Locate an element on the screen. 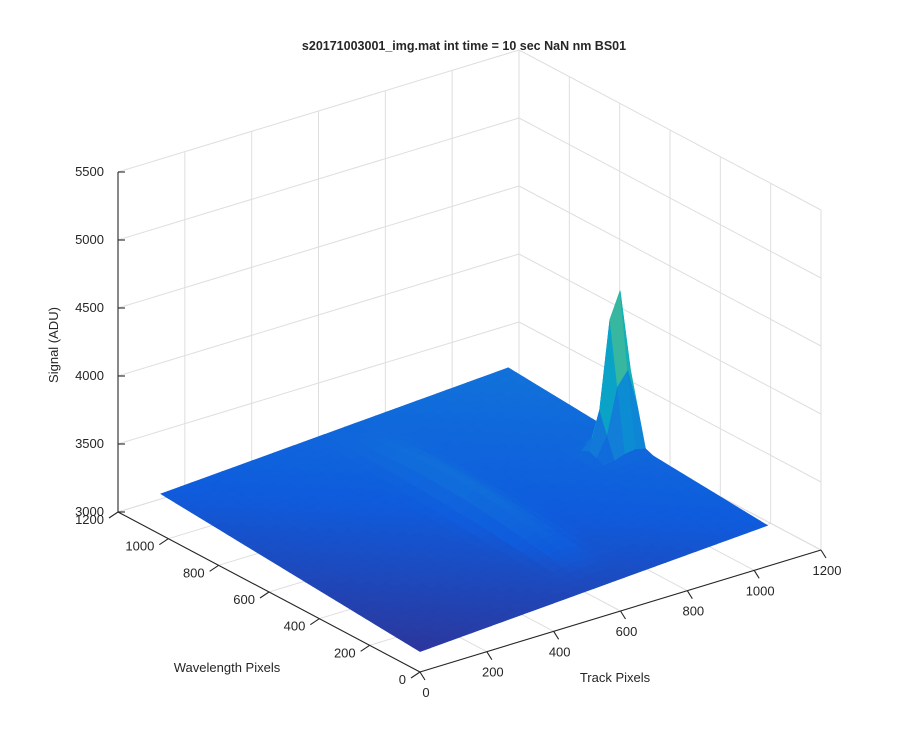  y-tick-label: 200 is located at coordinates (345, 652).